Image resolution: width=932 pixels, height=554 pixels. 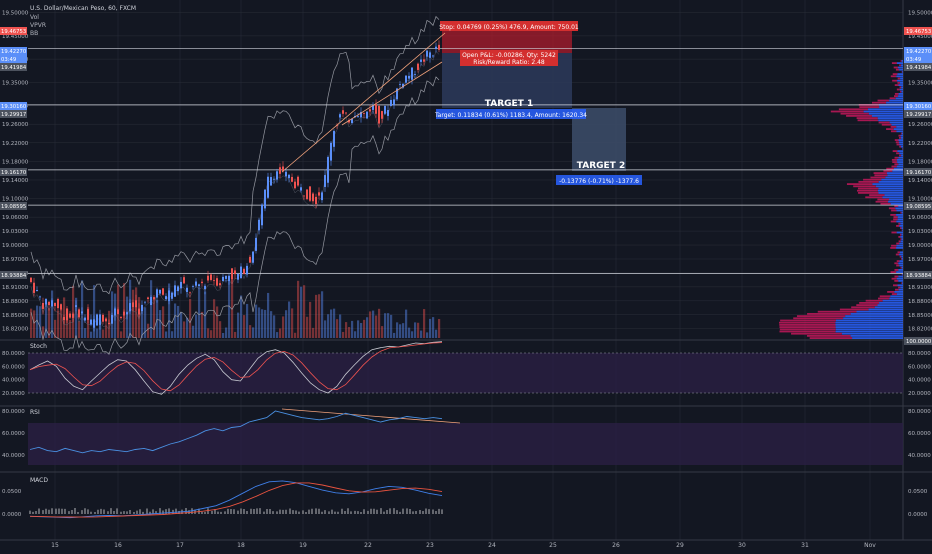 What do you see at coordinates (38, 346) in the screenshot?
I see `stoch-pane-label: Stoch` at bounding box center [38, 346].